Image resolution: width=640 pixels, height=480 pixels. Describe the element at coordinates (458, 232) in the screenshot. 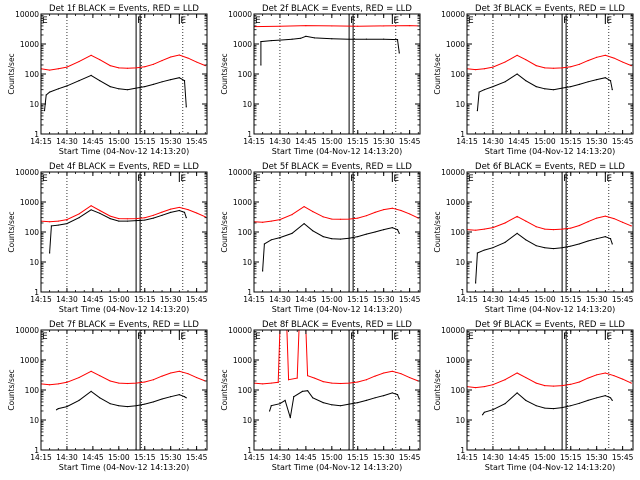

I see `y-tick-label: 100` at that location.